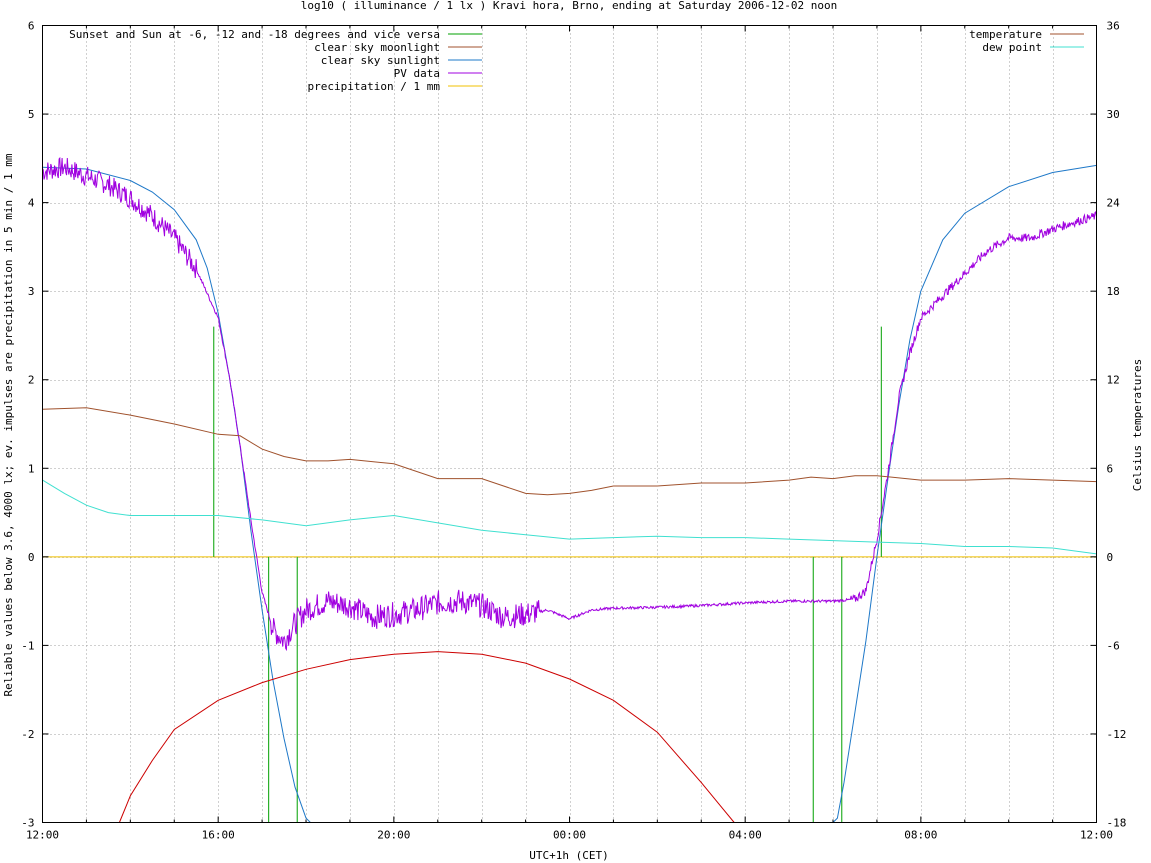  Describe the element at coordinates (31, 26) in the screenshot. I see `y-tick-label: 6` at that location.